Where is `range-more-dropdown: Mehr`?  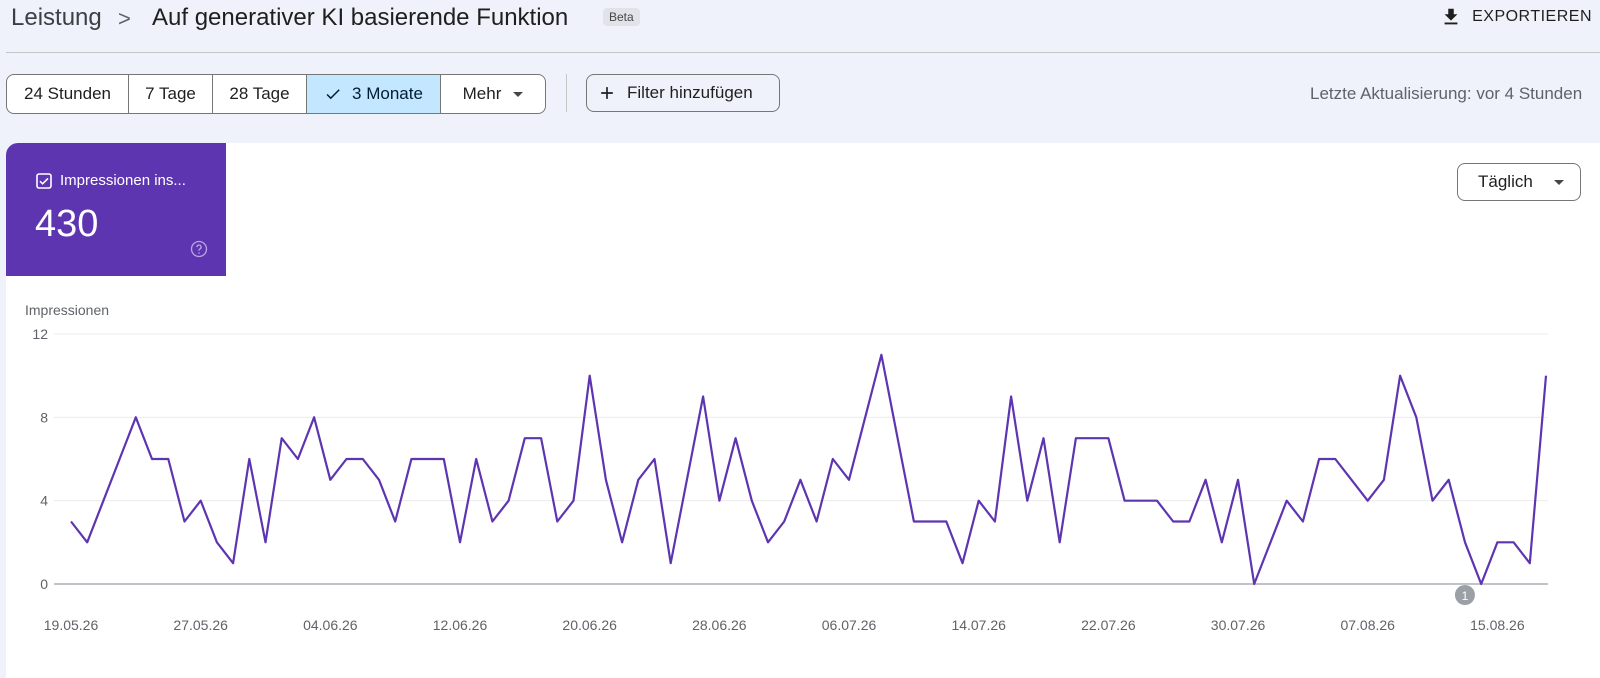
range-more-dropdown: Mehr is located at coordinates (493, 94).